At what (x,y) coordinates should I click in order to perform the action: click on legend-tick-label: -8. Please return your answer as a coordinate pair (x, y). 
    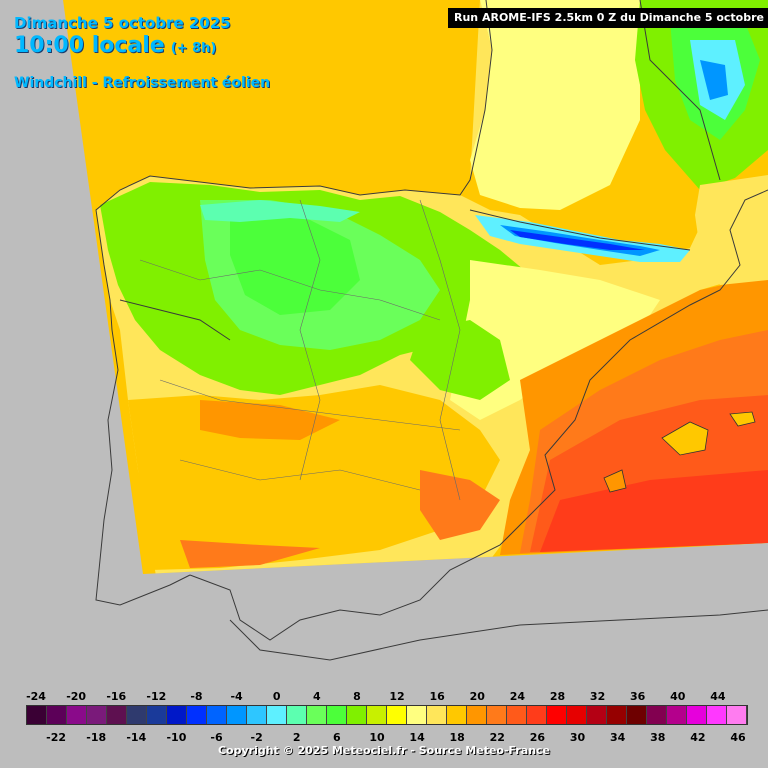
    Looking at the image, I should click on (196, 696).